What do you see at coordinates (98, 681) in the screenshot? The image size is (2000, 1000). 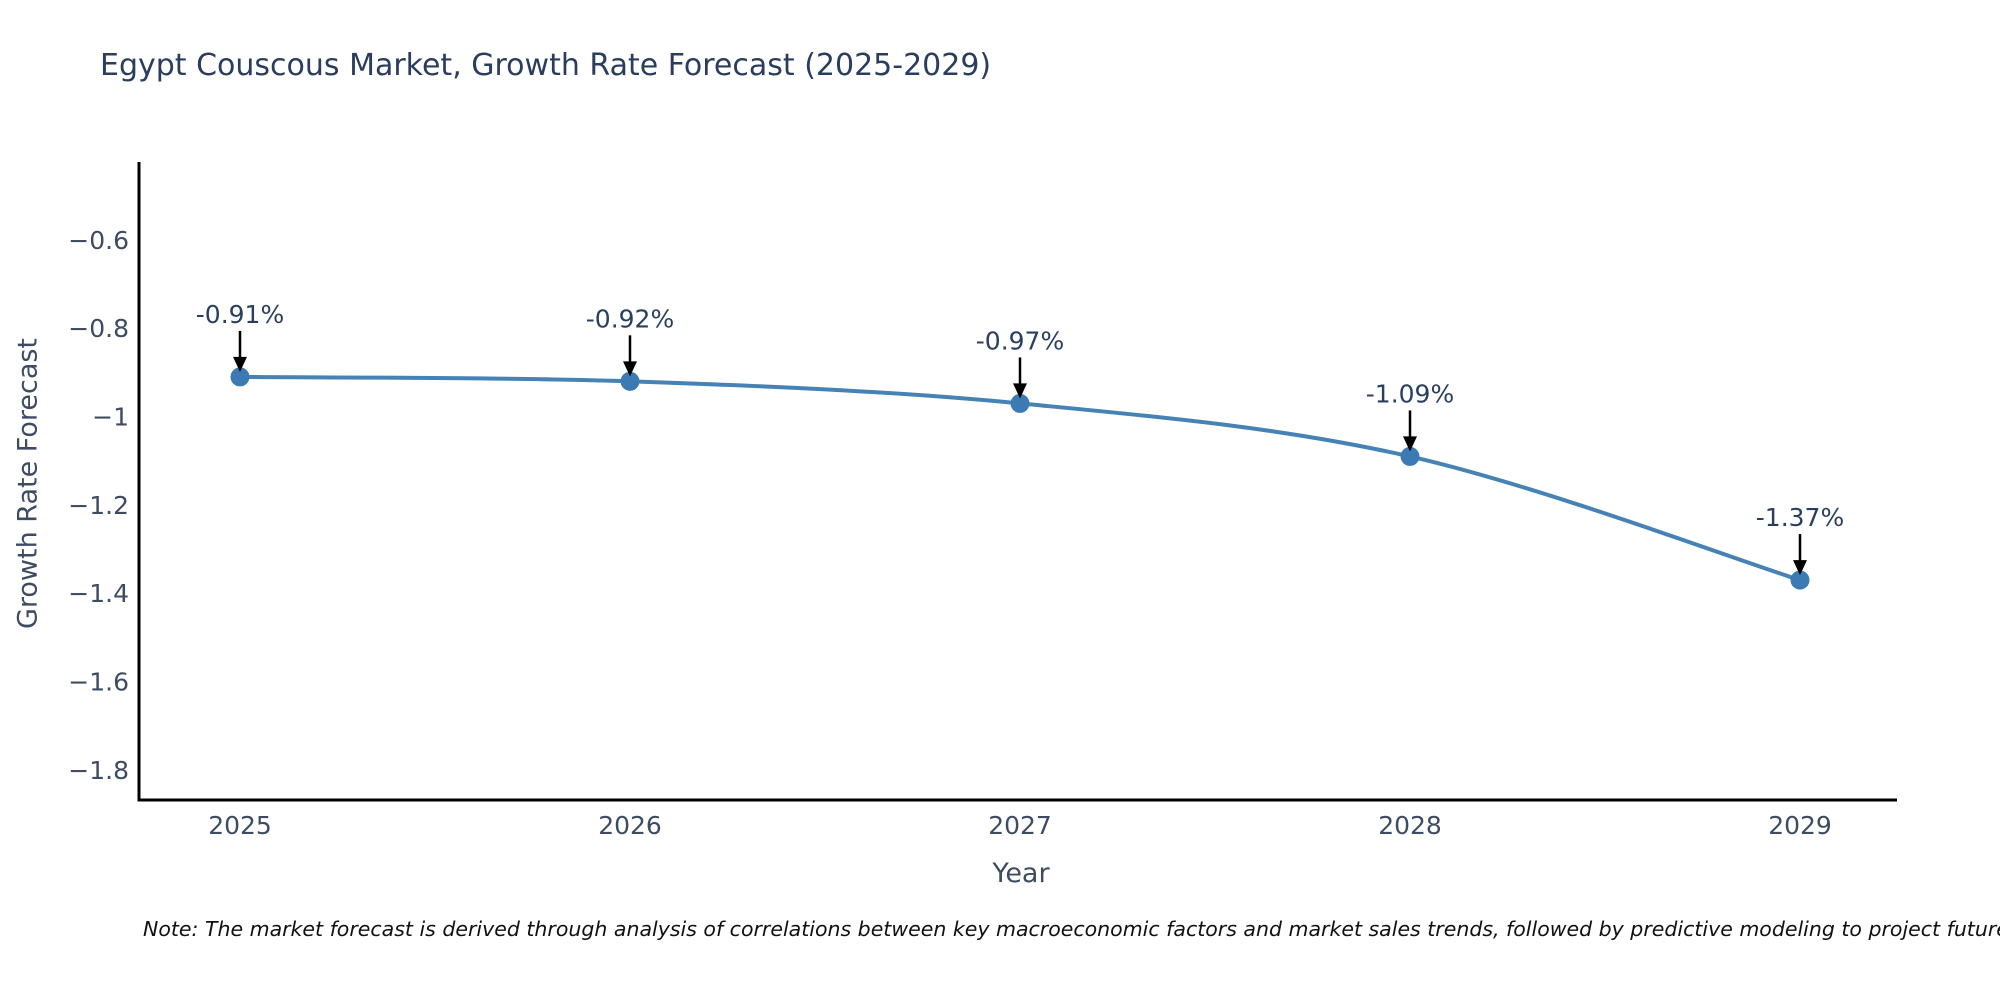 I see `y-tick-label: −1.6` at bounding box center [98, 681].